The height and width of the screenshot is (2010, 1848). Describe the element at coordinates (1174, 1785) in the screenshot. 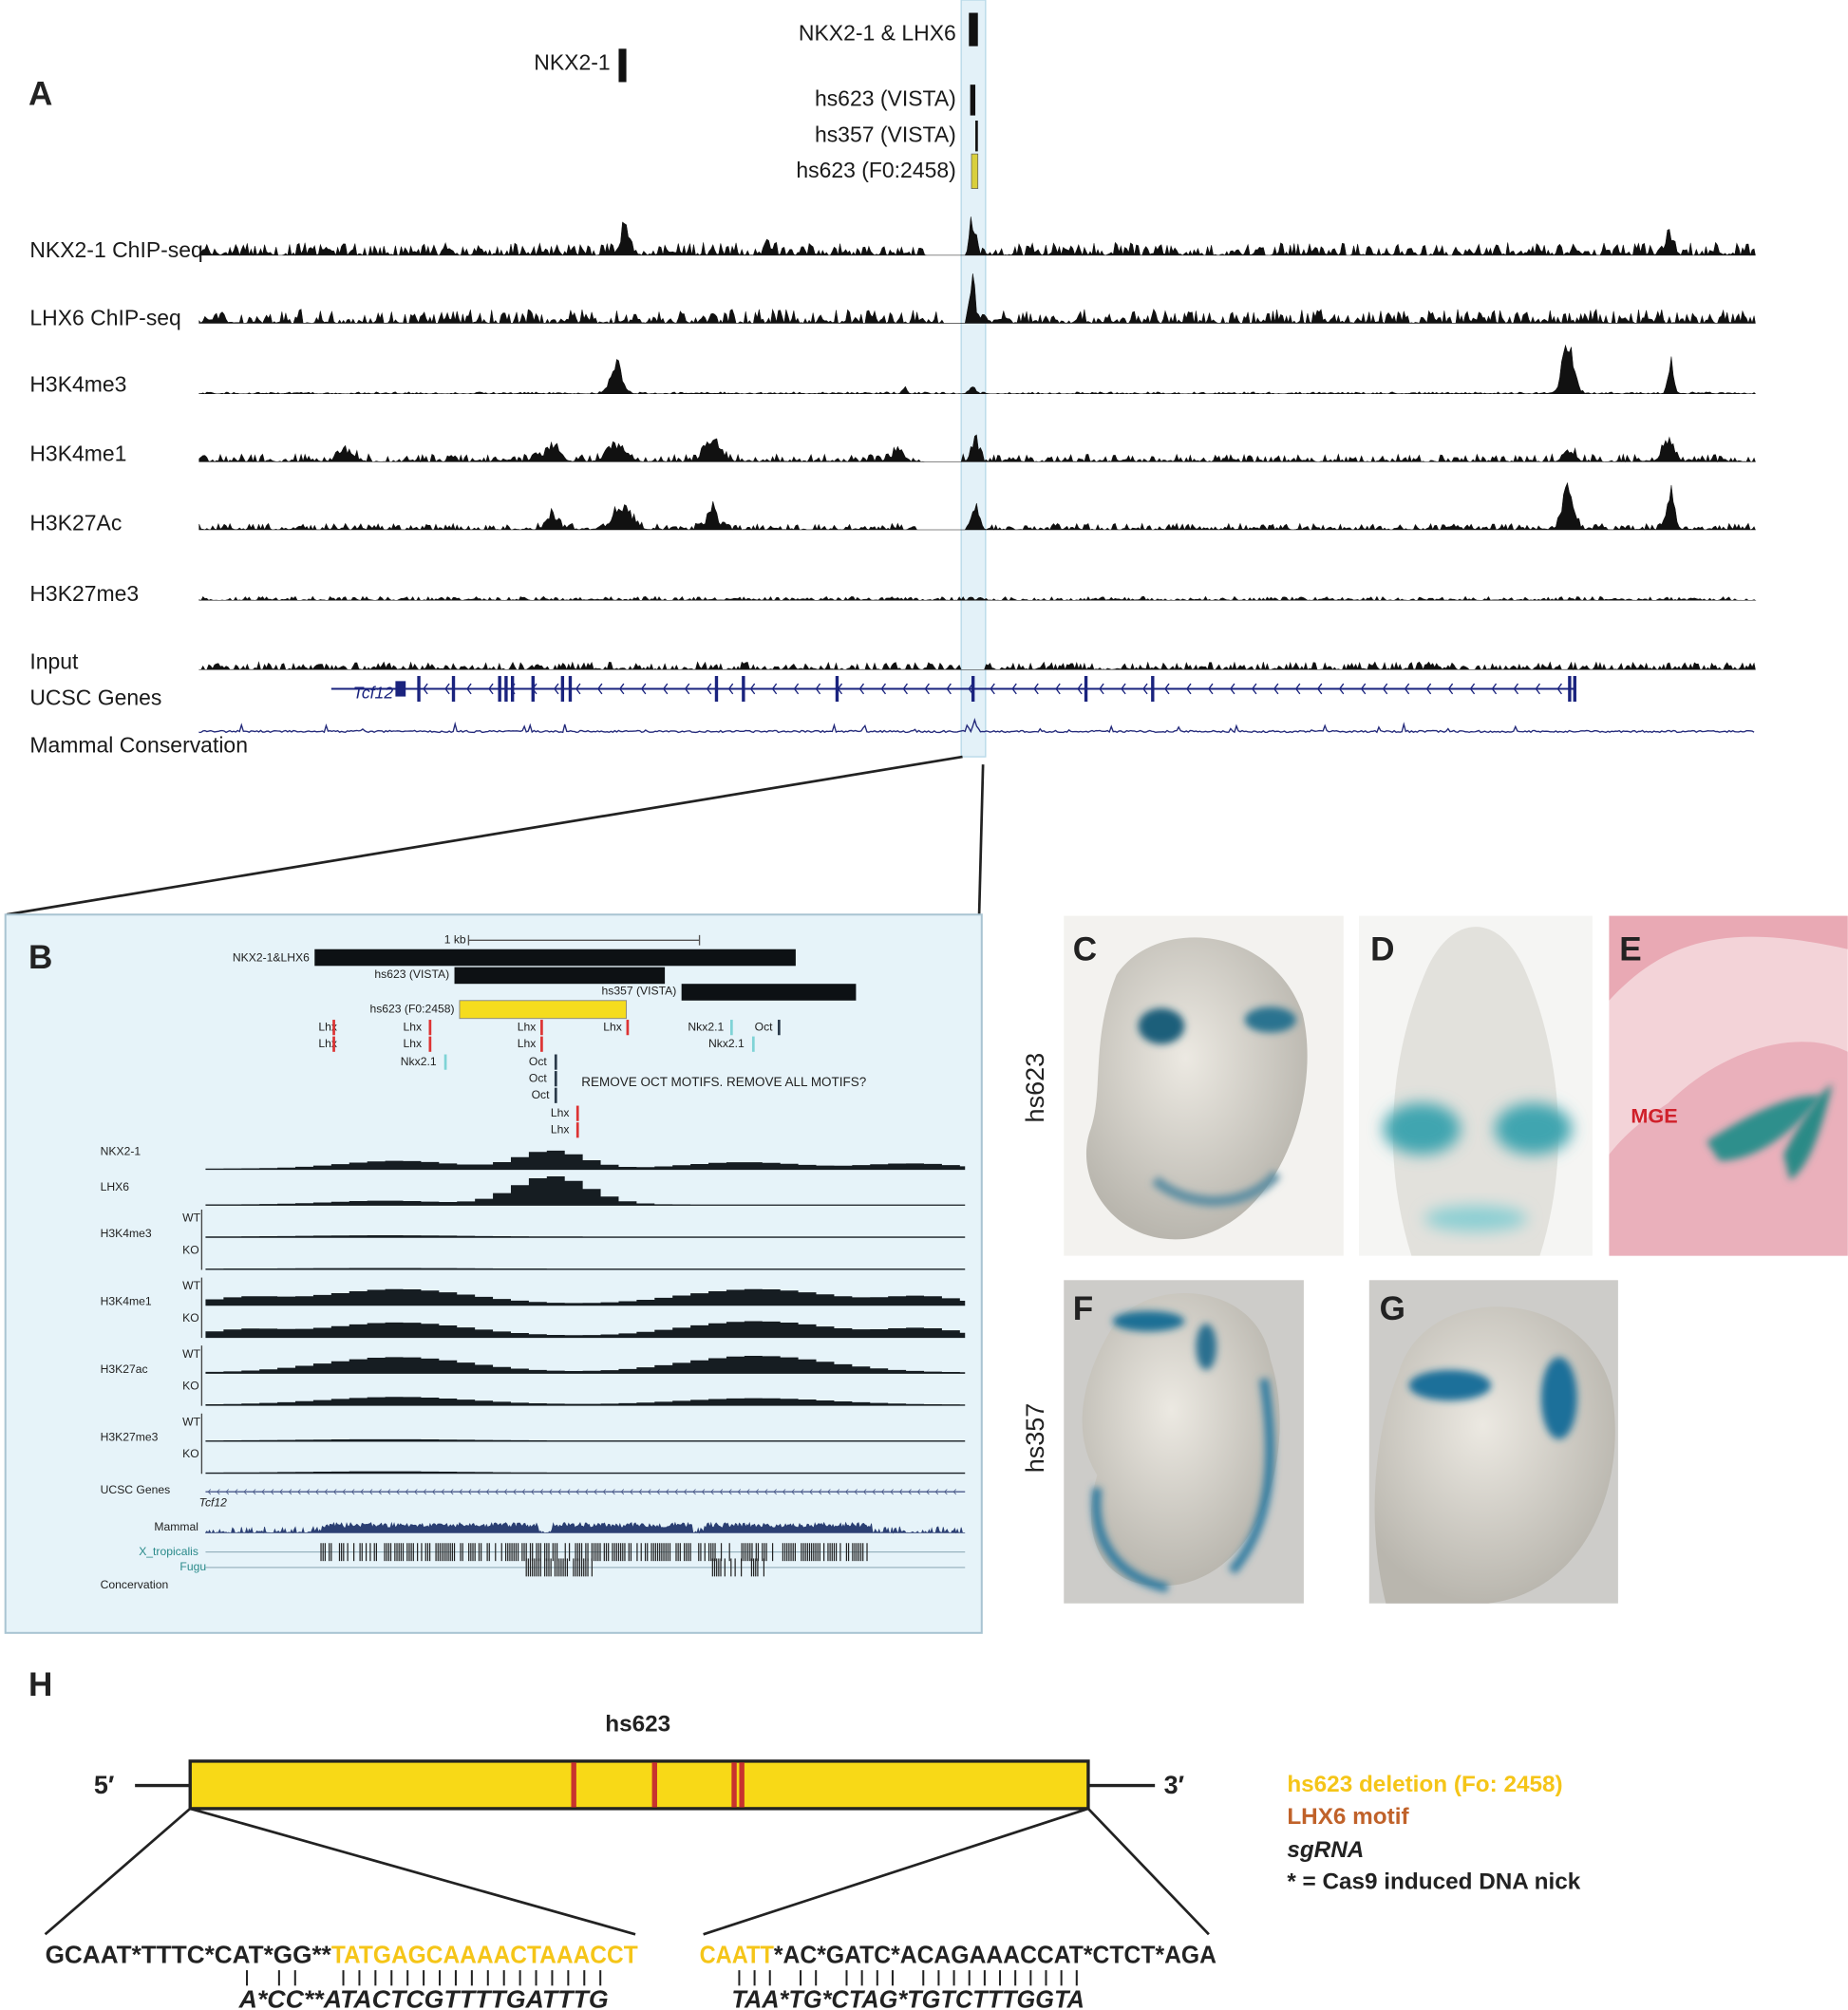

I see `end-label: 3′` at that location.